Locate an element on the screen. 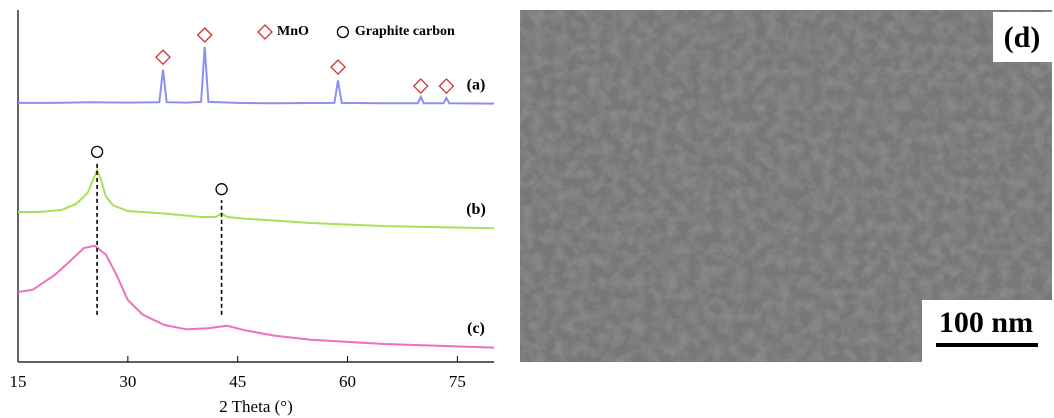  panel-label: (d) is located at coordinates (1022, 37).